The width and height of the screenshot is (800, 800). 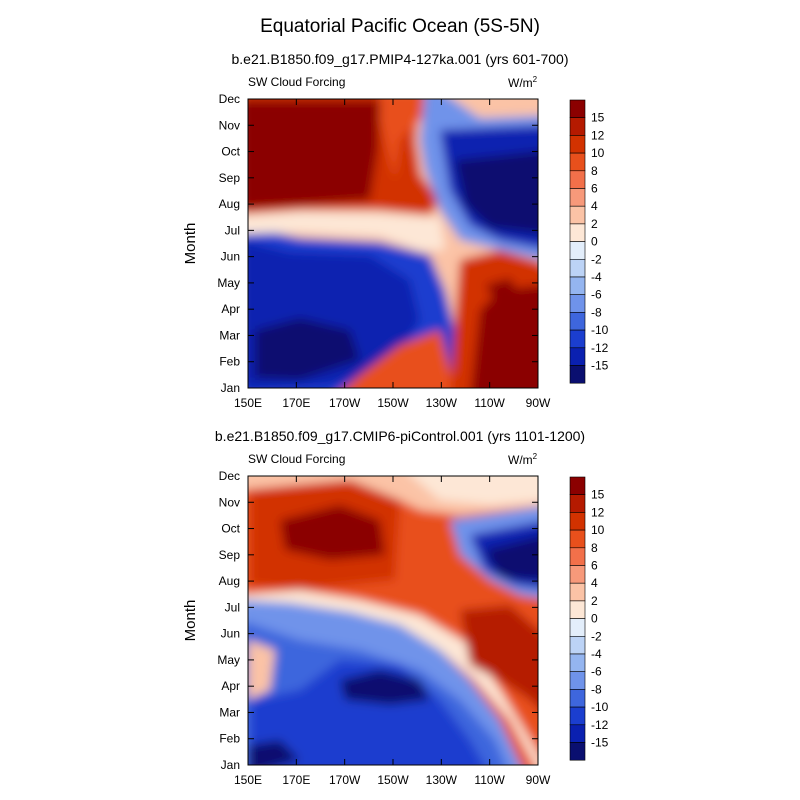 I want to click on cb1-label: -12, so click(x=600, y=348).